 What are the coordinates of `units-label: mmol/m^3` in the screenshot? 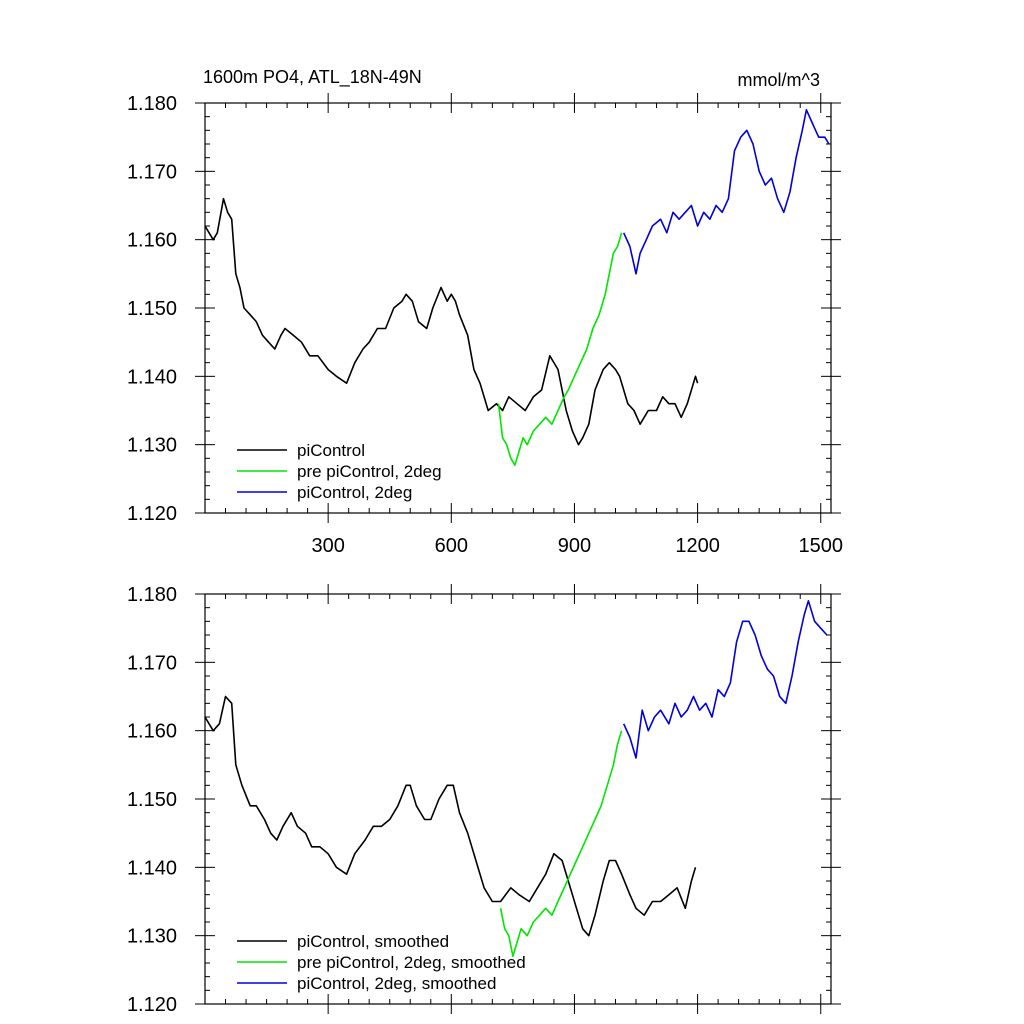 It's located at (779, 80).